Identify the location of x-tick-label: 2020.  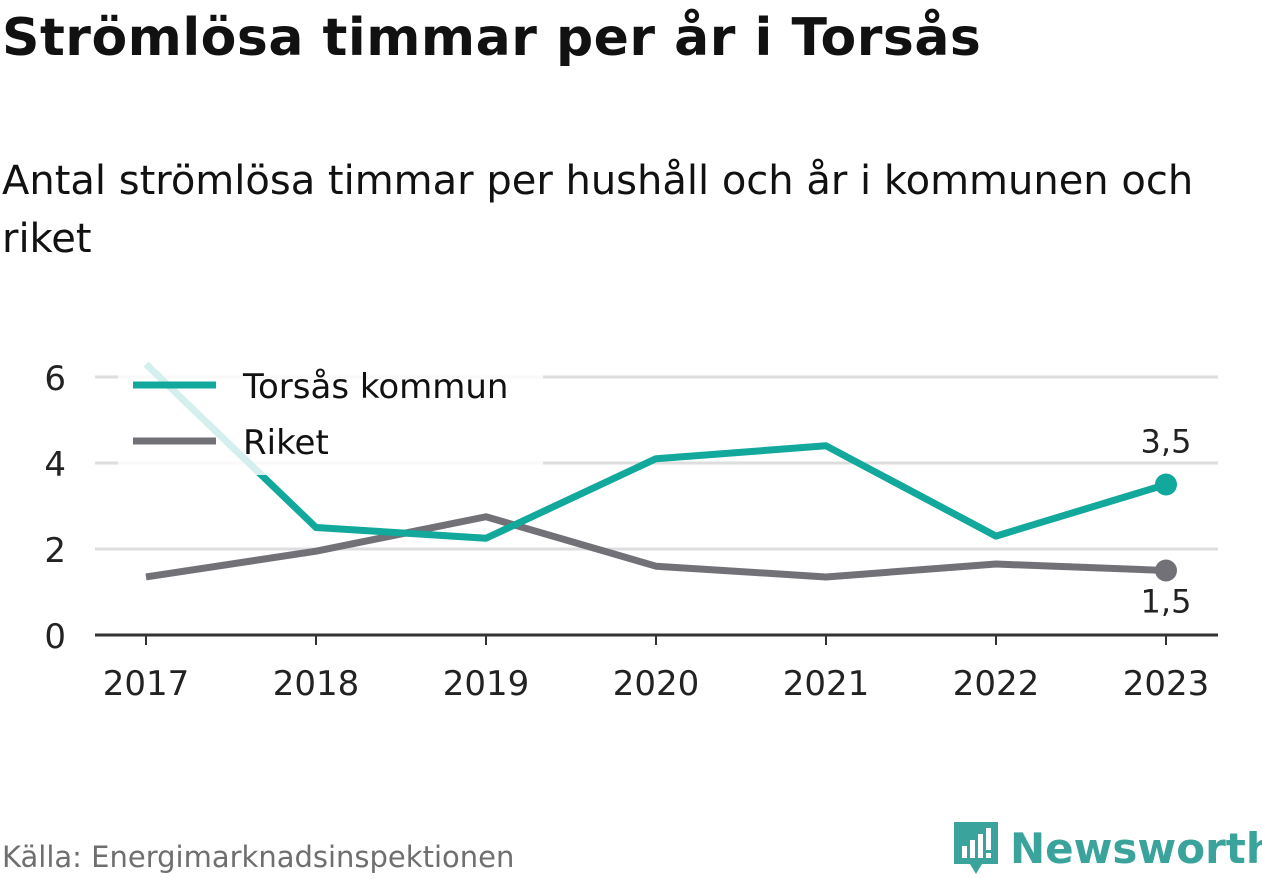
(656, 684).